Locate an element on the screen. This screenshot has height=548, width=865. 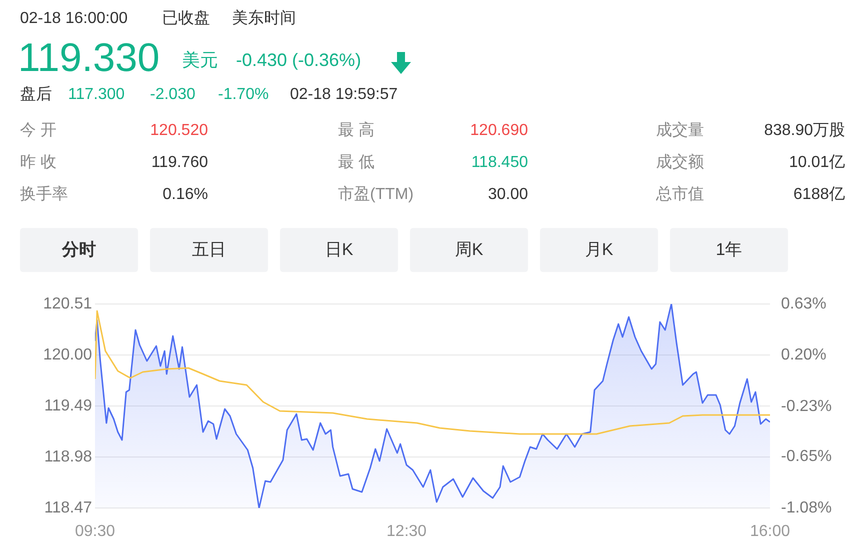
text: 最 高 is located at coordinates (356, 130).